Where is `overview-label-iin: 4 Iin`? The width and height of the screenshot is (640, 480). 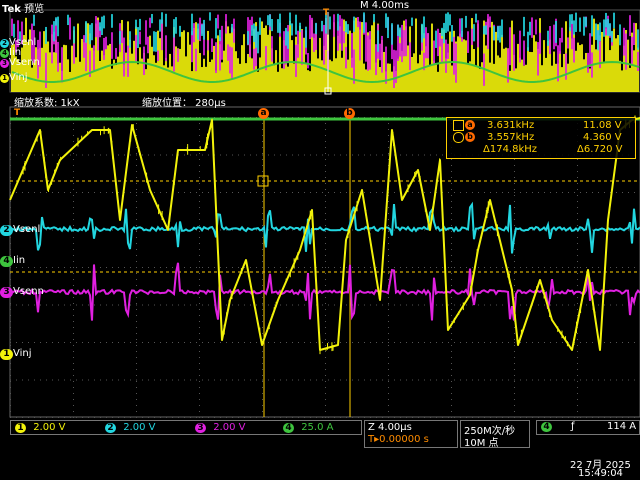
overview-label-iin: 4 Iin is located at coordinates (20, 53).